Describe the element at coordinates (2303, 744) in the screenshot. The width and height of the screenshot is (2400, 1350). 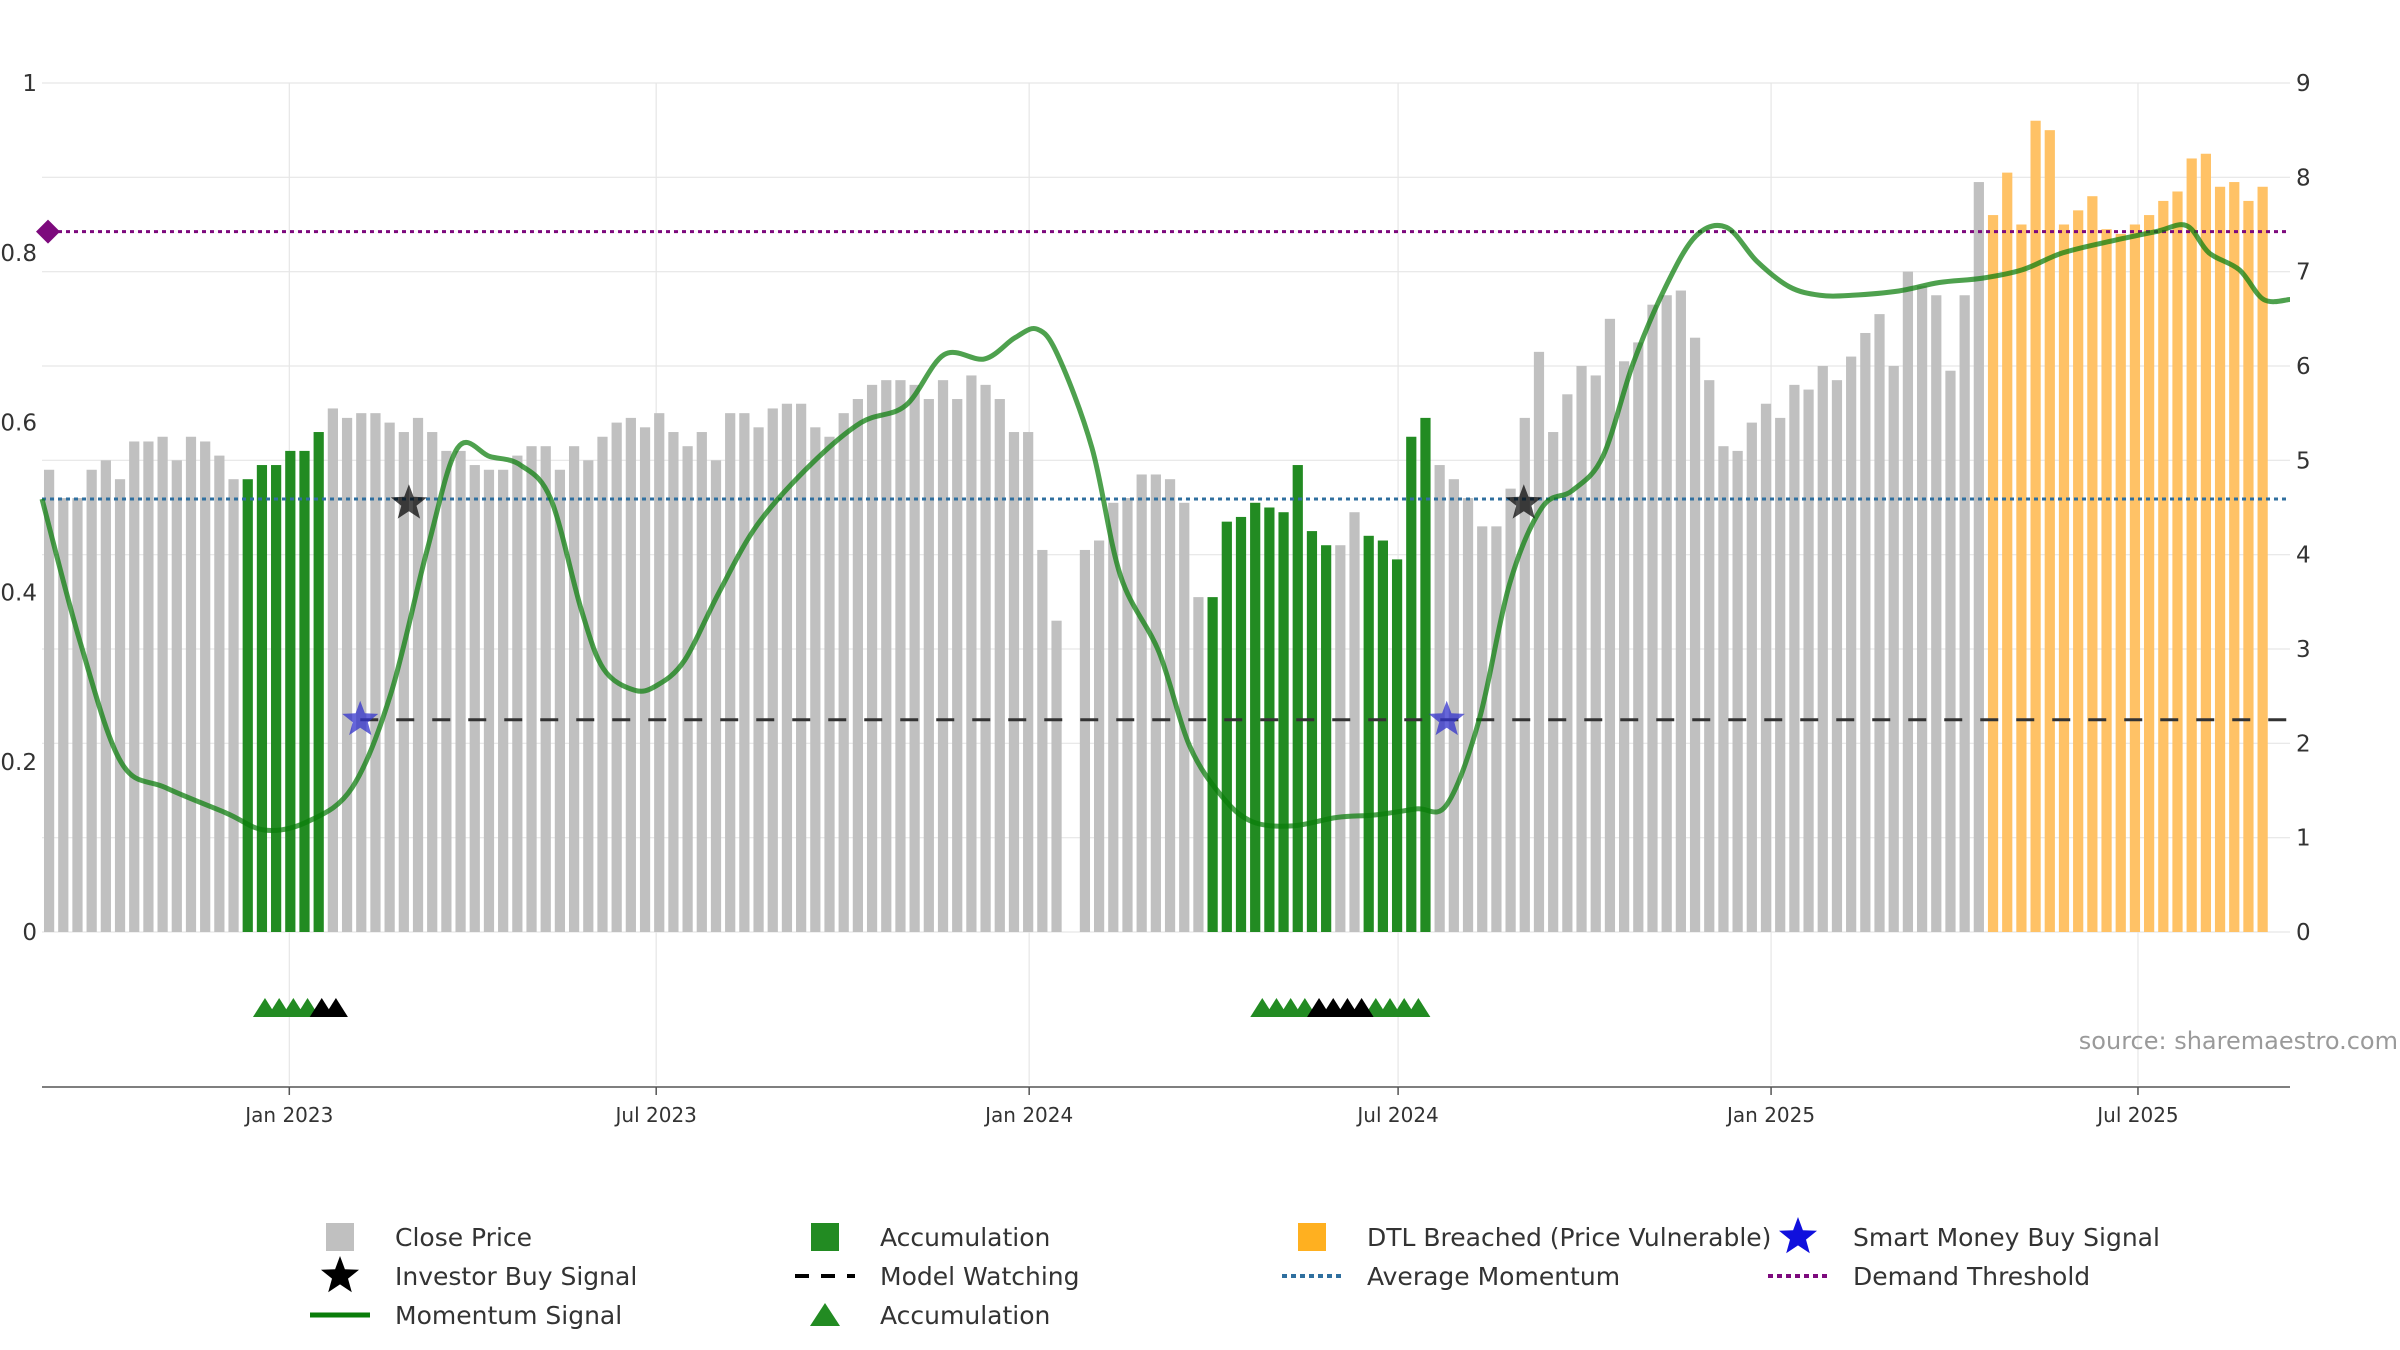
I see `right-y-tick-label: 2` at that location.